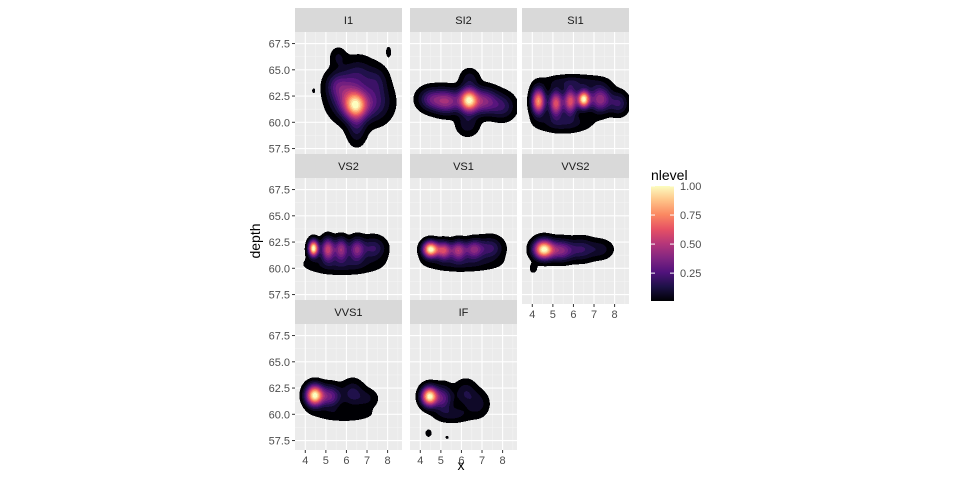  Describe the element at coordinates (463, 387) in the screenshot. I see `density-contour-if` at that location.